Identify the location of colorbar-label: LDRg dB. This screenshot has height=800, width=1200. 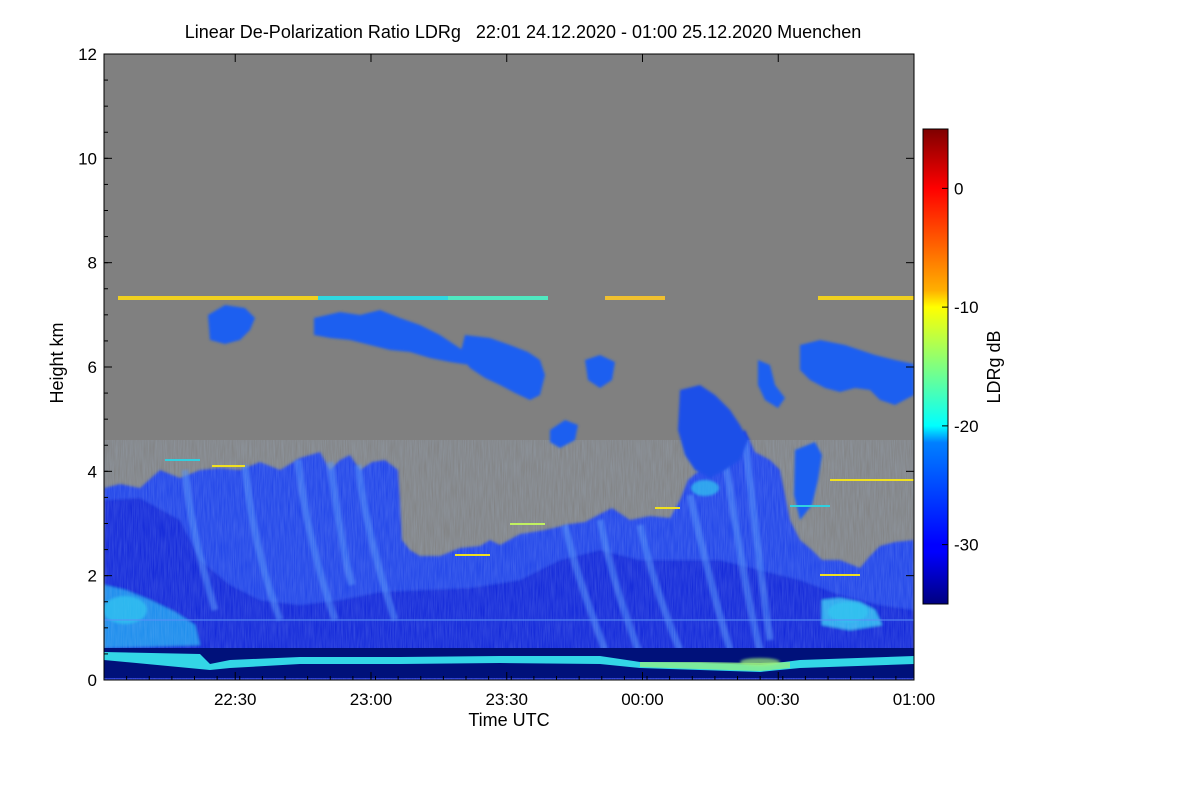
(994, 366).